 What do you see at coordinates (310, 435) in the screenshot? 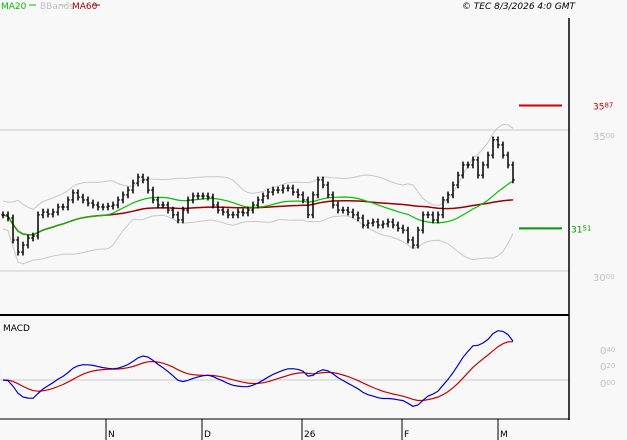
I see `time-tick-label: 26` at bounding box center [310, 435].